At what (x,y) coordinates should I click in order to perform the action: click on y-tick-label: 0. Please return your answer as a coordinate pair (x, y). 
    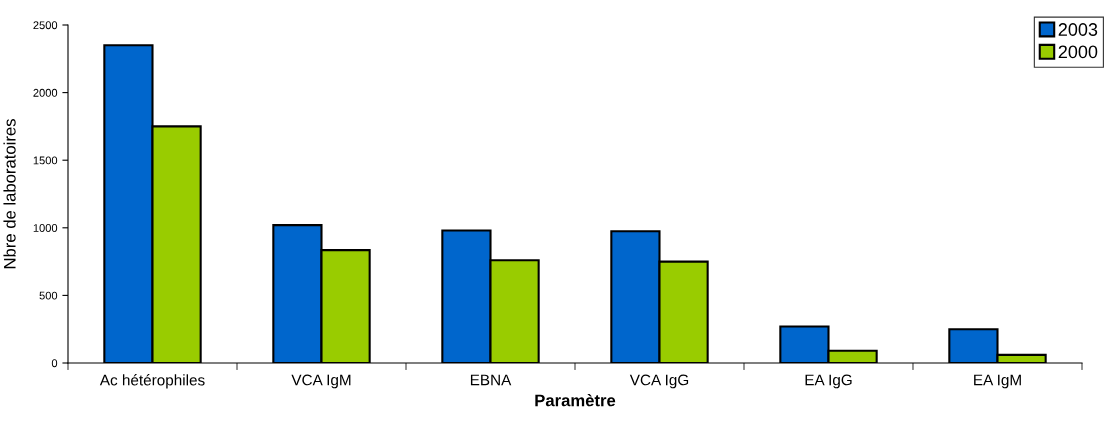
    Looking at the image, I should click on (54, 363).